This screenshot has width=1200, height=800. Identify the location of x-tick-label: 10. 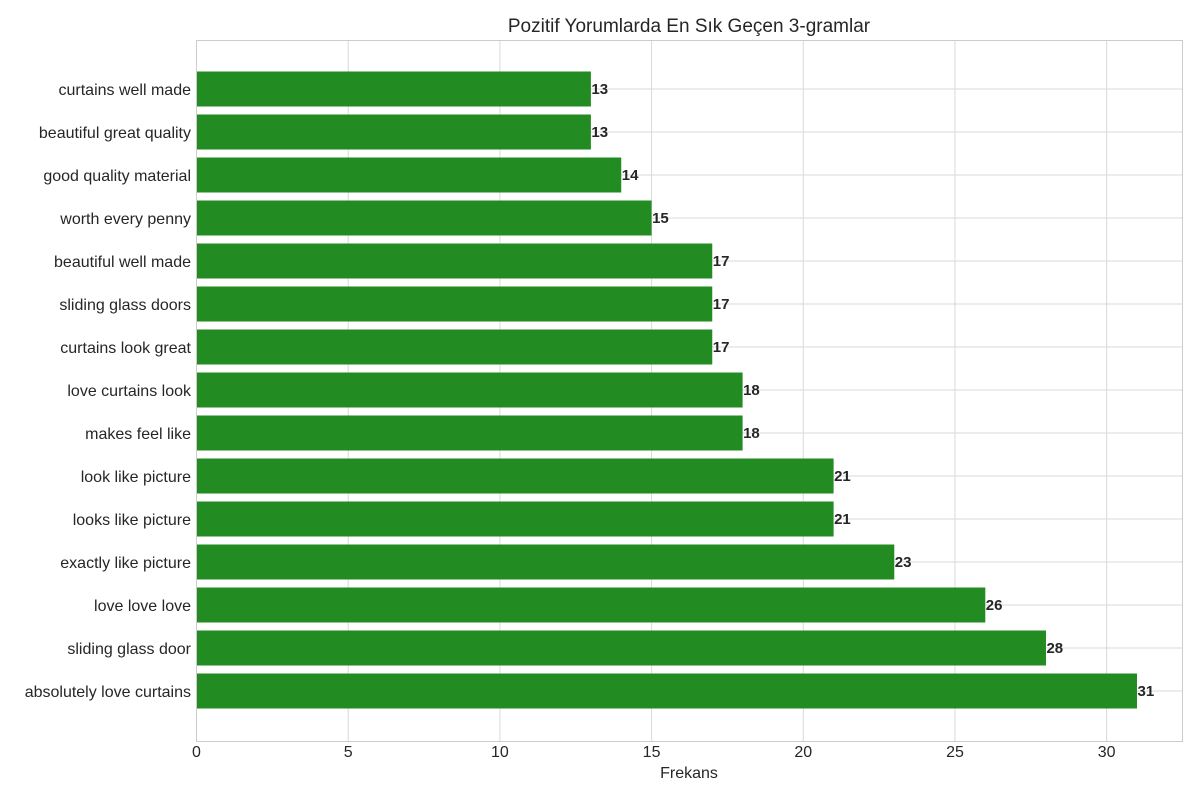
(500, 752).